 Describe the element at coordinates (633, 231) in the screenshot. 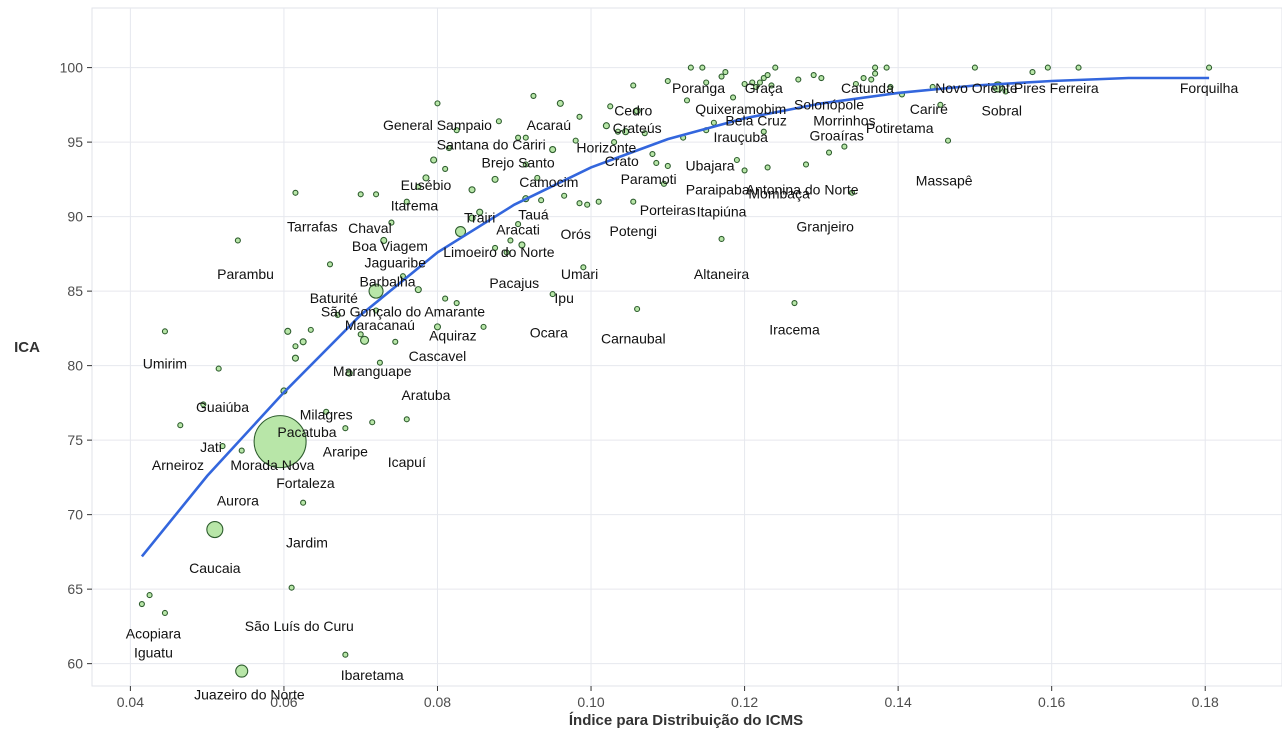

I see `point-label: Potengi` at that location.